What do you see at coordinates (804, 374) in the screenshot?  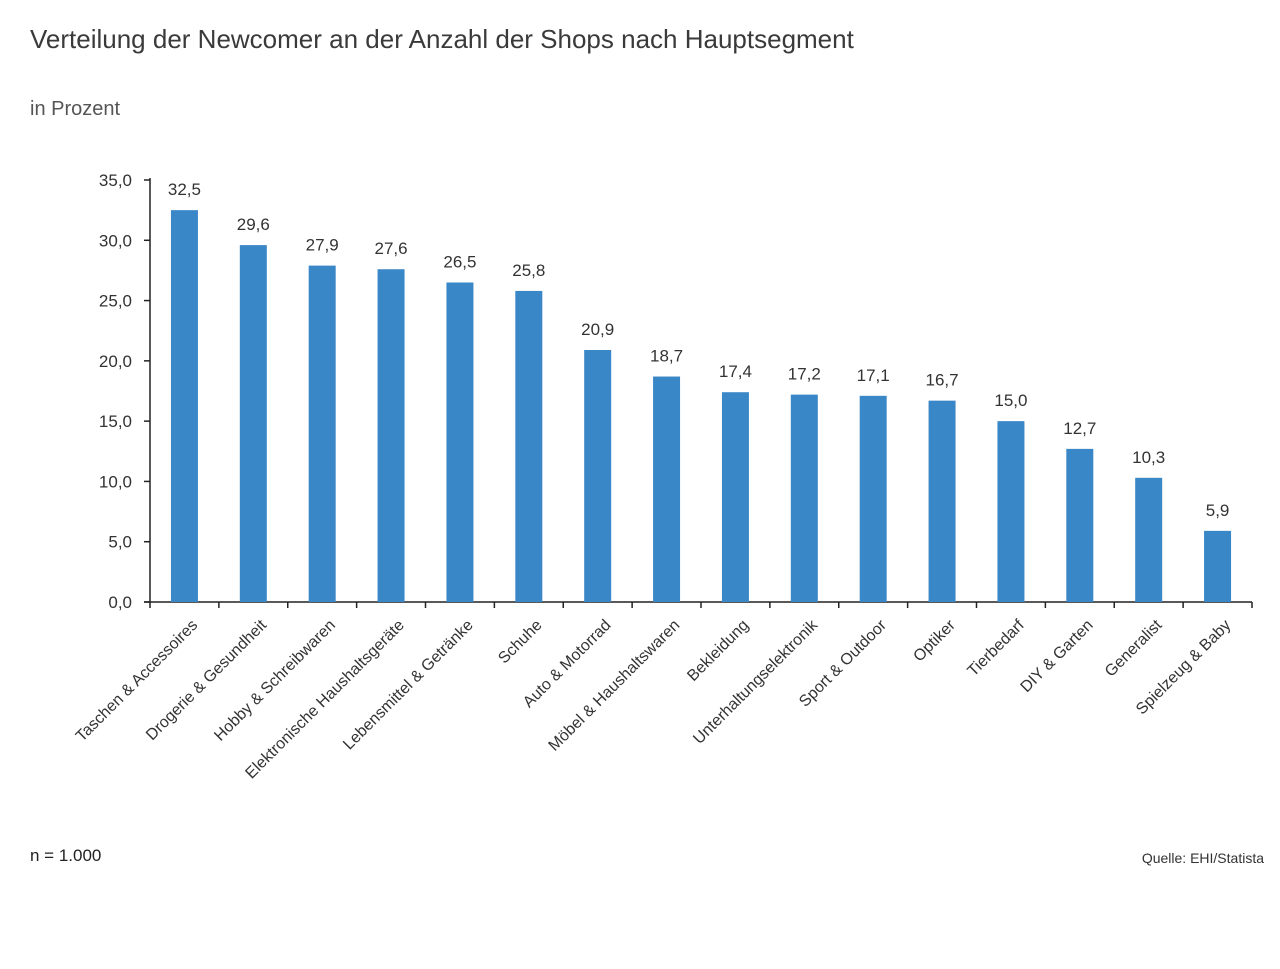 I see `bar-value-label: 17,2` at bounding box center [804, 374].